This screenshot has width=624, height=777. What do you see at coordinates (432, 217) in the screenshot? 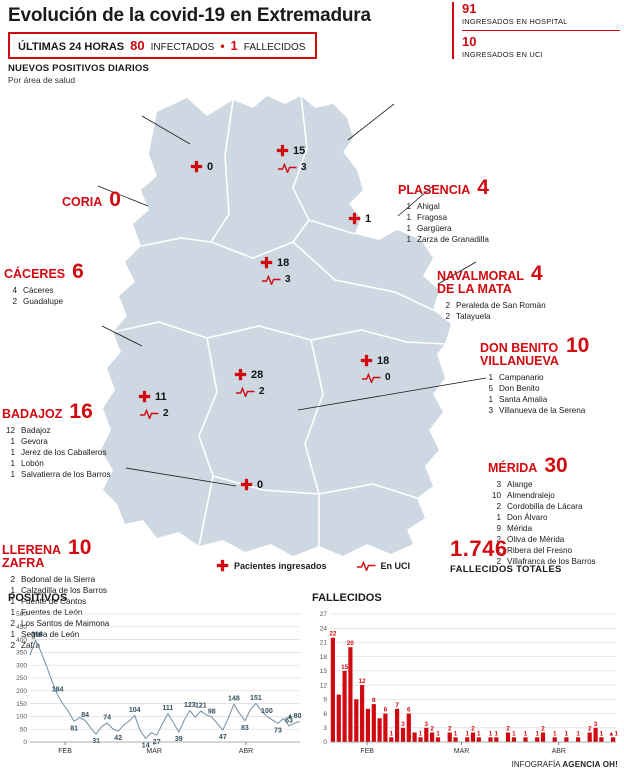
I see `town-name: Fragosa` at bounding box center [432, 217].